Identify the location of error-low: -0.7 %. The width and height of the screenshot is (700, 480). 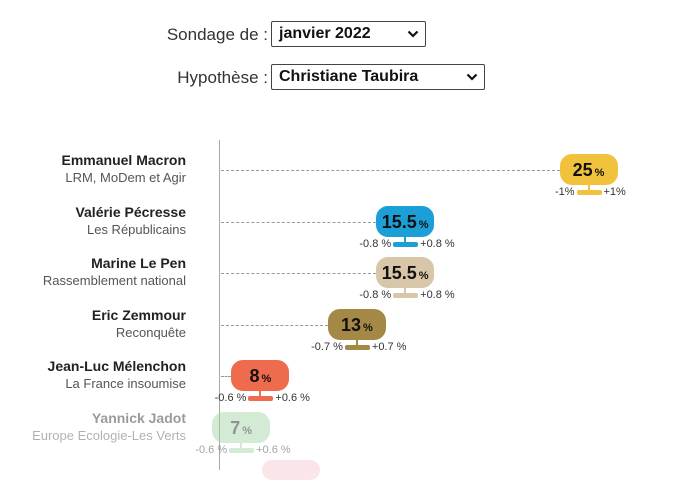
(327, 346).